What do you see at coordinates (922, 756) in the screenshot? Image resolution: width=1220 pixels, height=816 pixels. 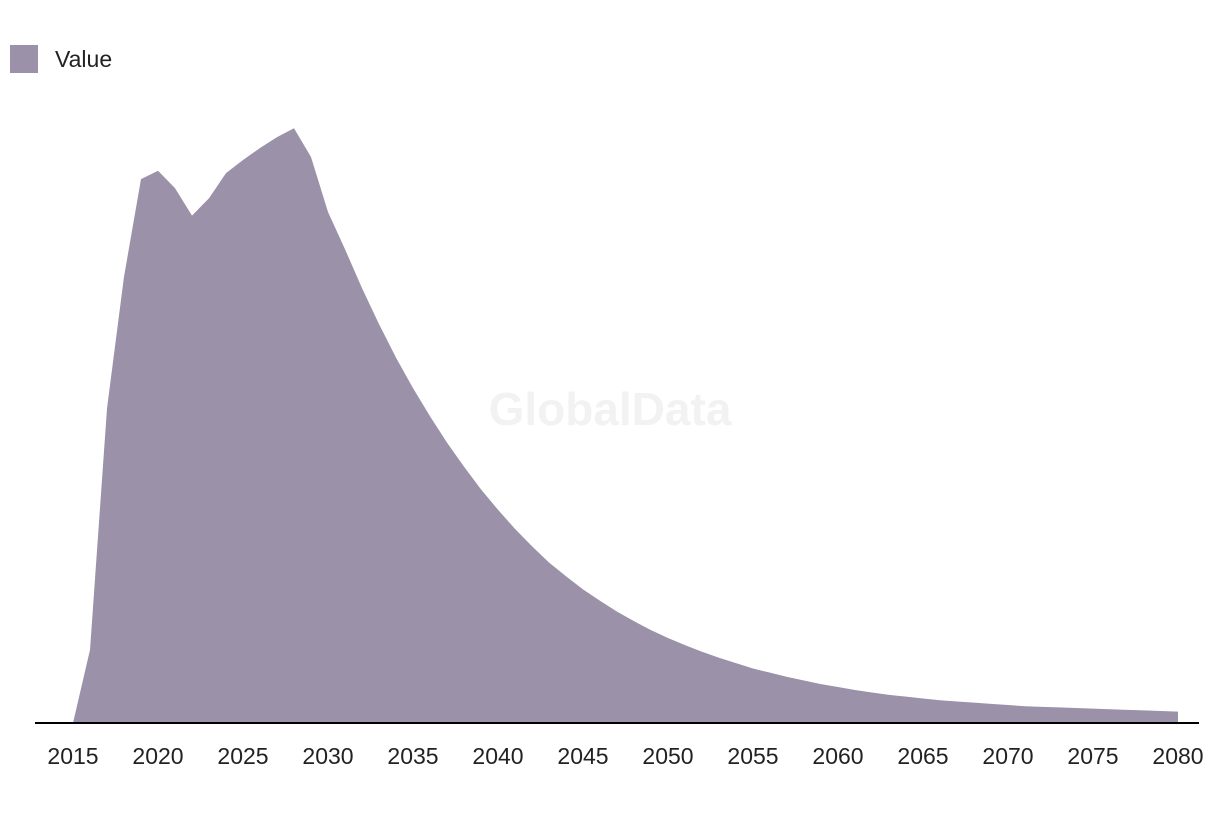 I see `x-tick-label: 2065` at bounding box center [922, 756].